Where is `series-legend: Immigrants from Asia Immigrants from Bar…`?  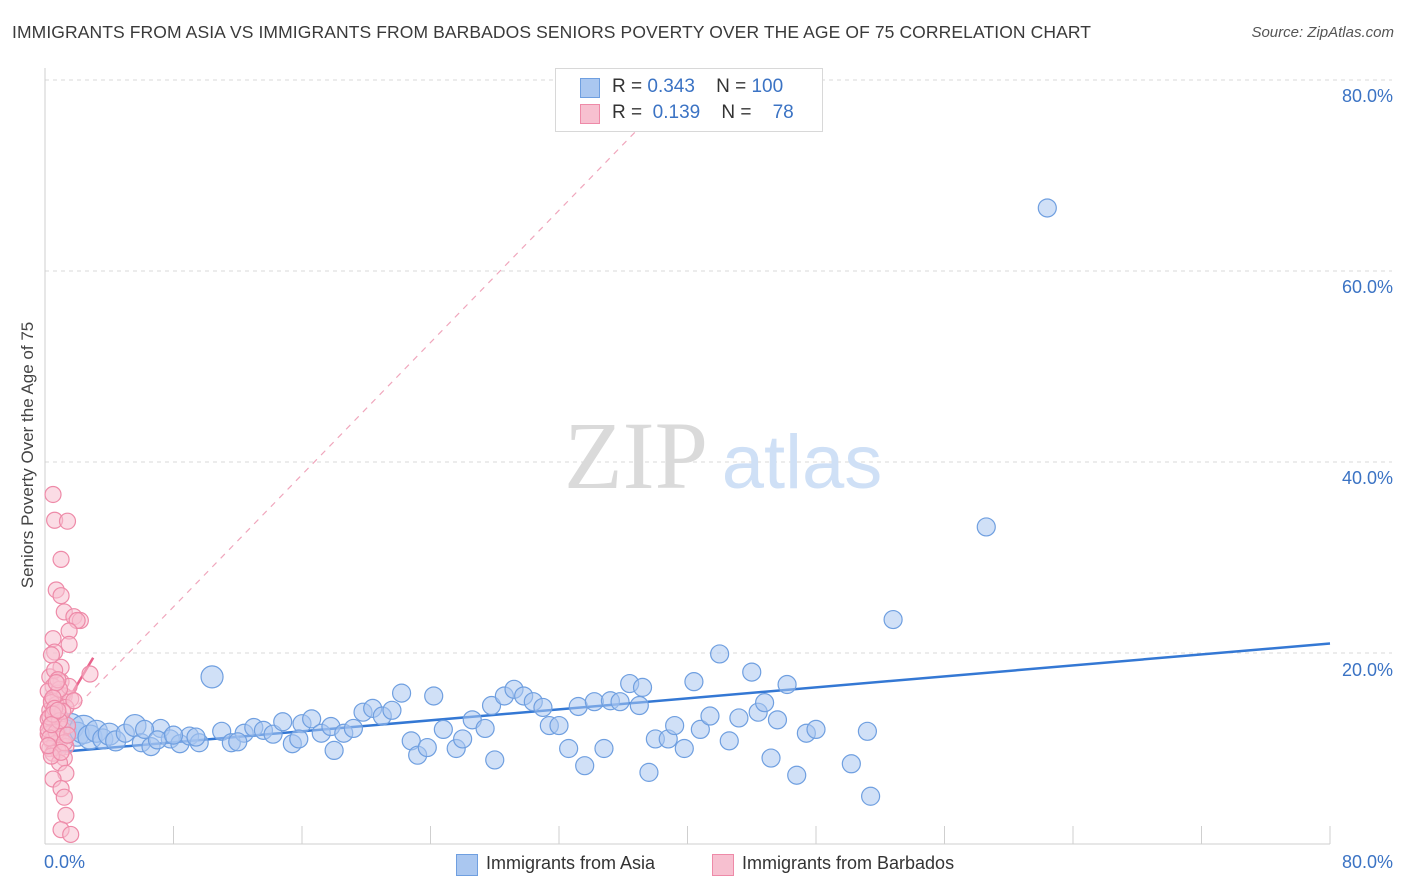 series-legend: Immigrants from Asia Immigrants from Bar… is located at coordinates (703, 864).